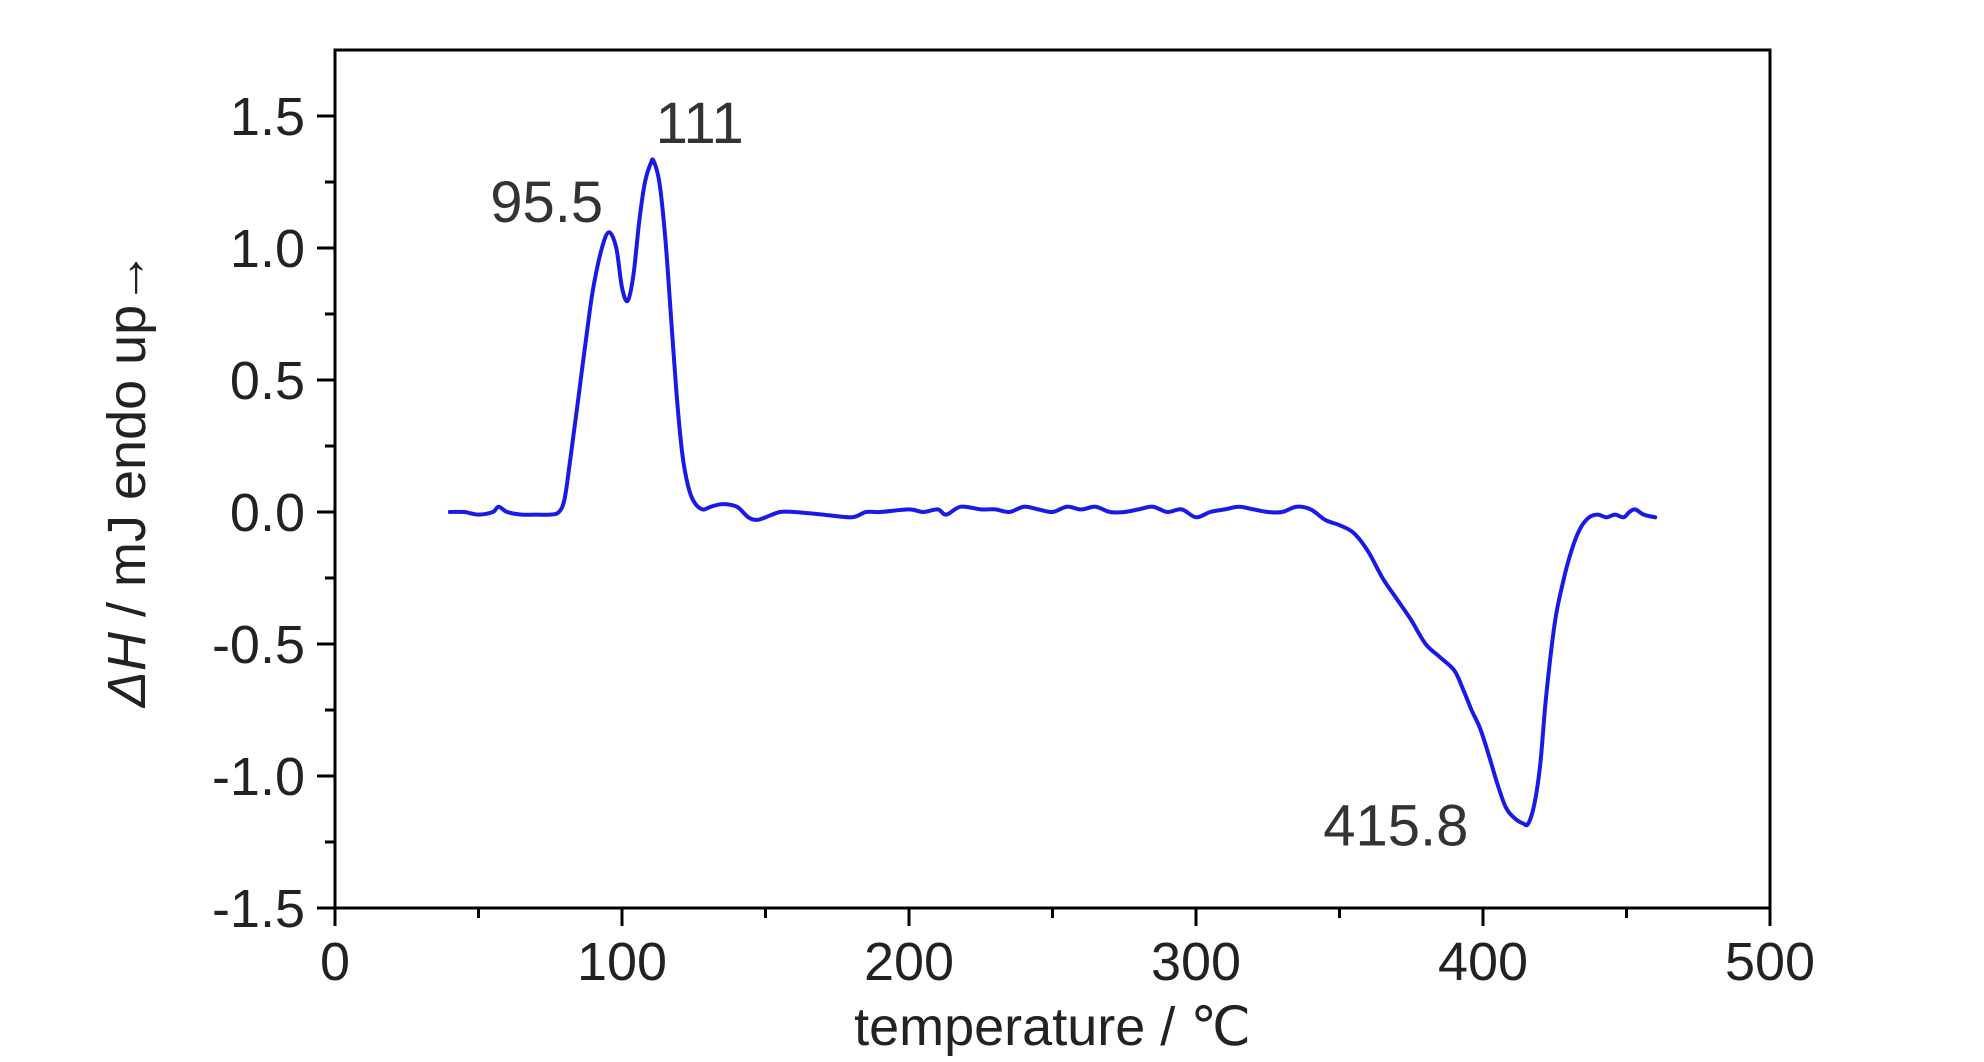  What do you see at coordinates (1395, 826) in the screenshot?
I see `peak-label: 415.8` at bounding box center [1395, 826].